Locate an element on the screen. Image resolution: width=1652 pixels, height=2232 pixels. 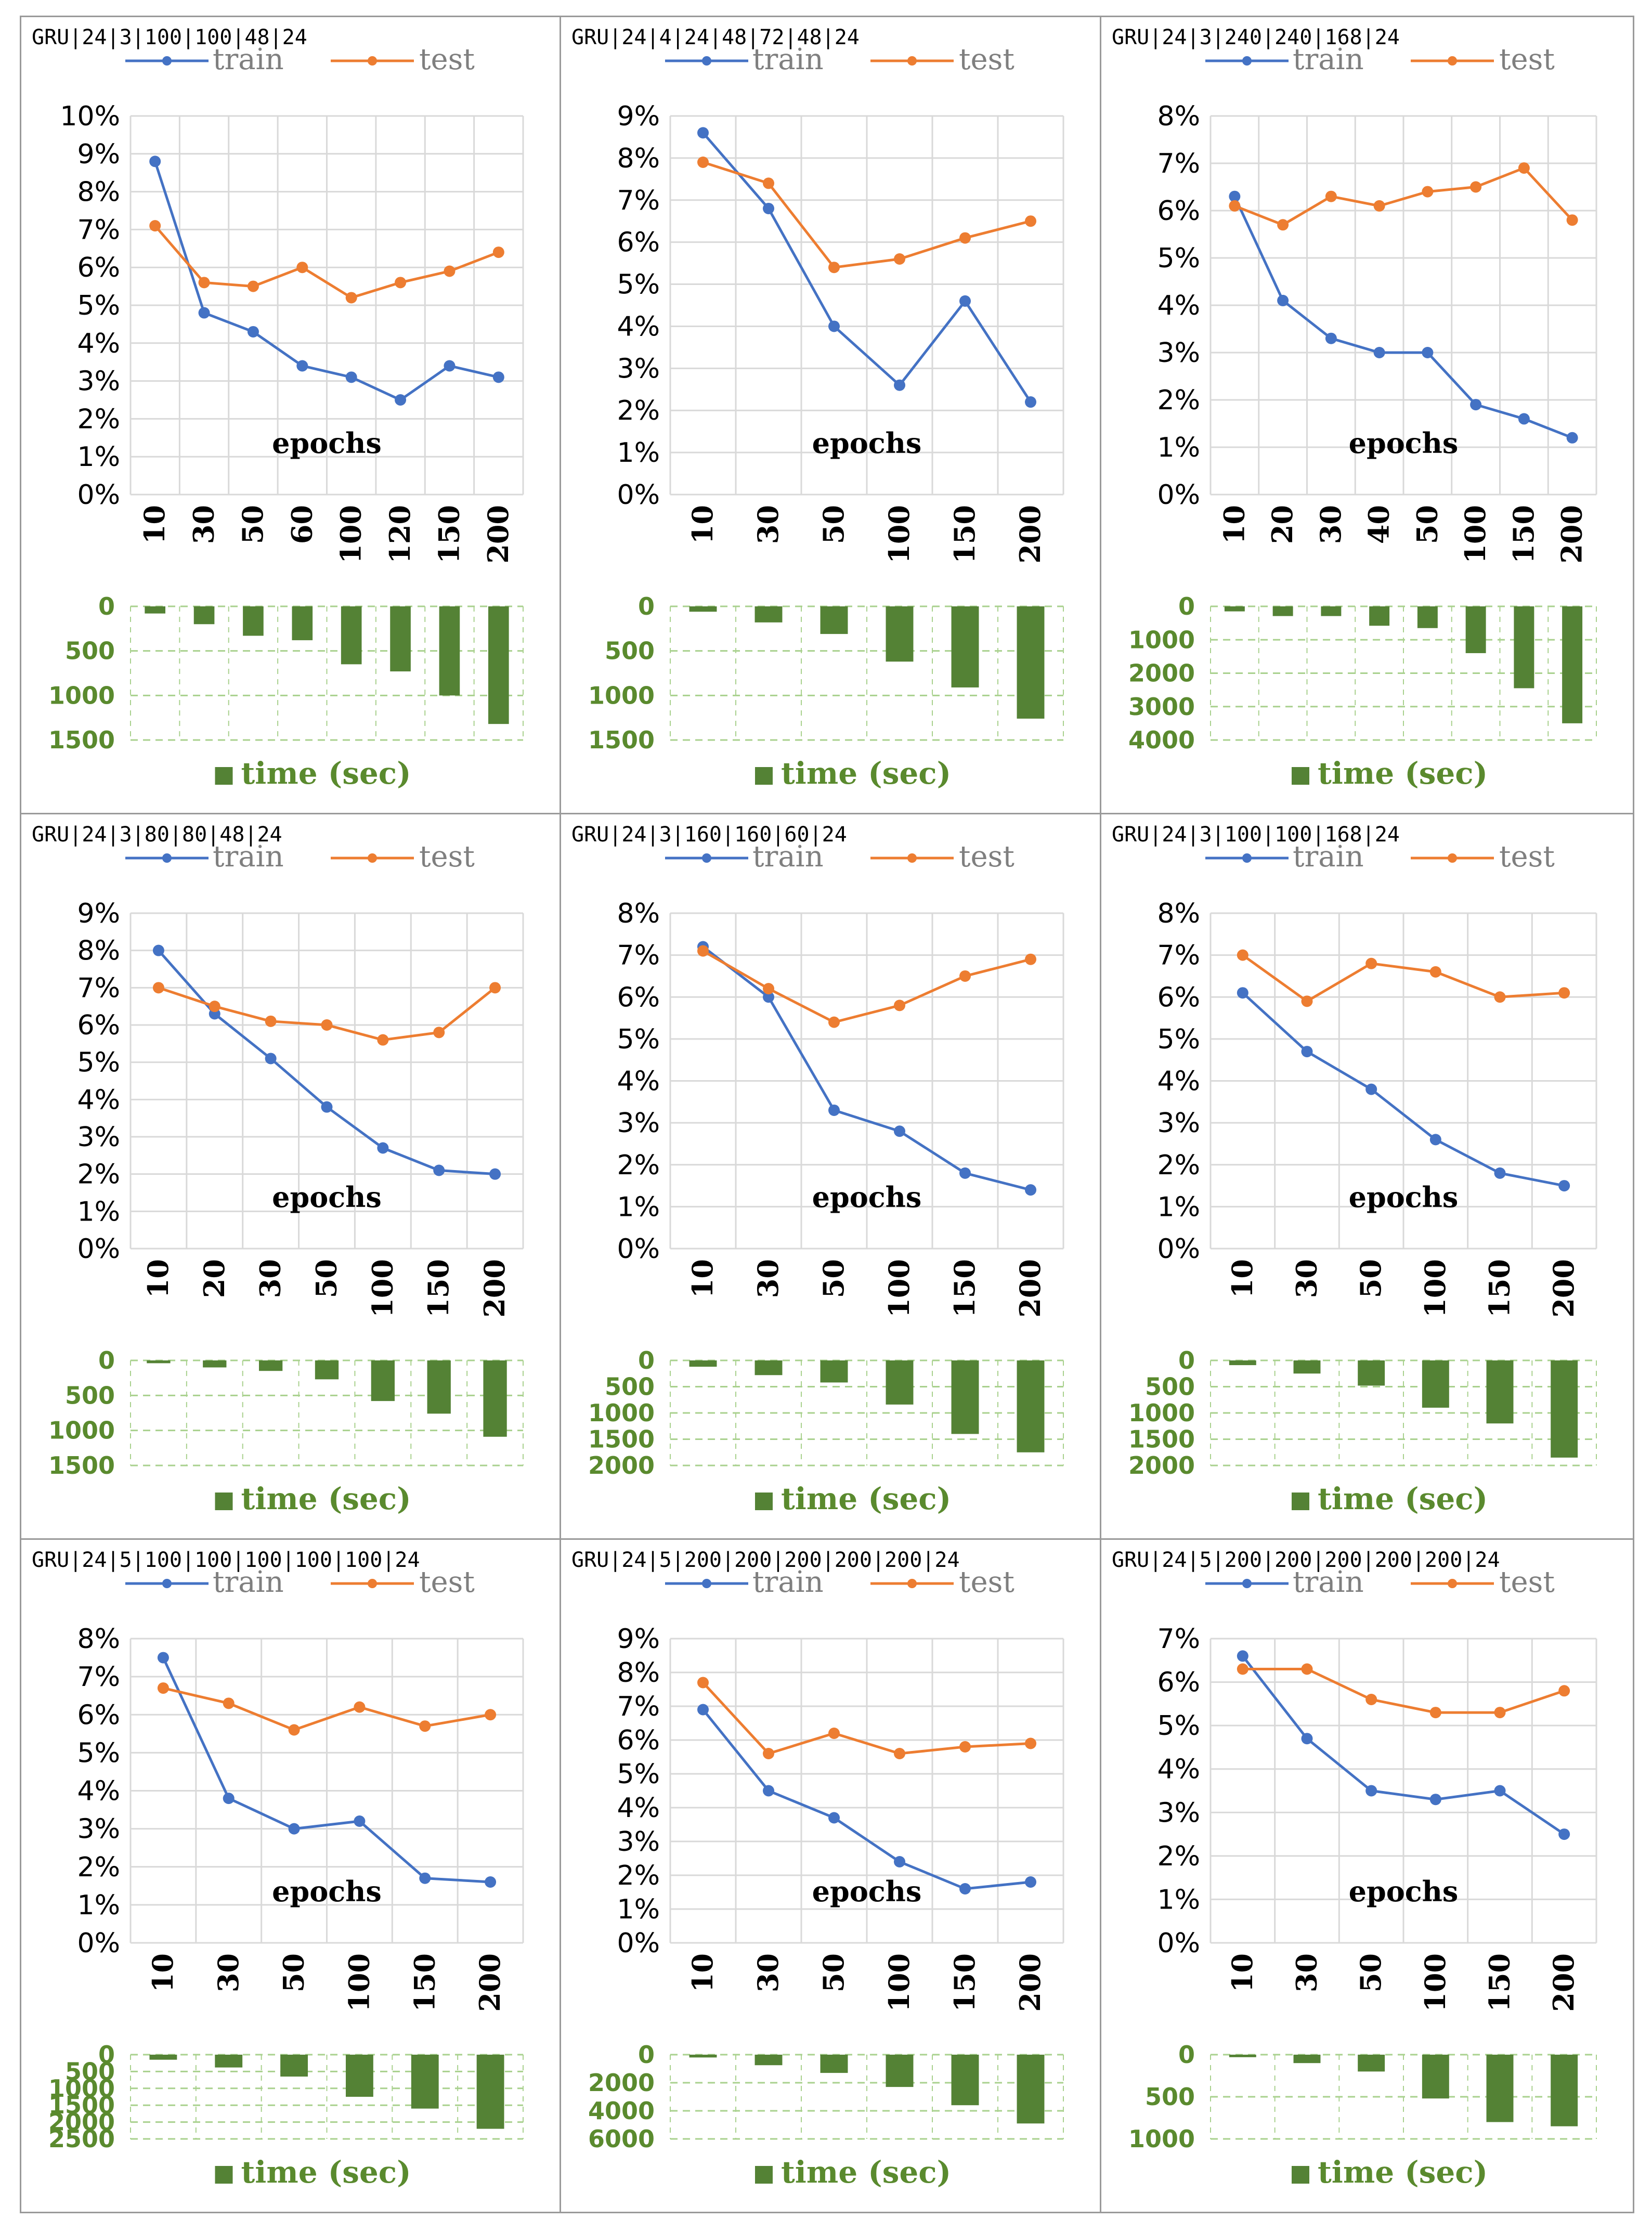
y-tick-label: 1% is located at coordinates (99, 1905).